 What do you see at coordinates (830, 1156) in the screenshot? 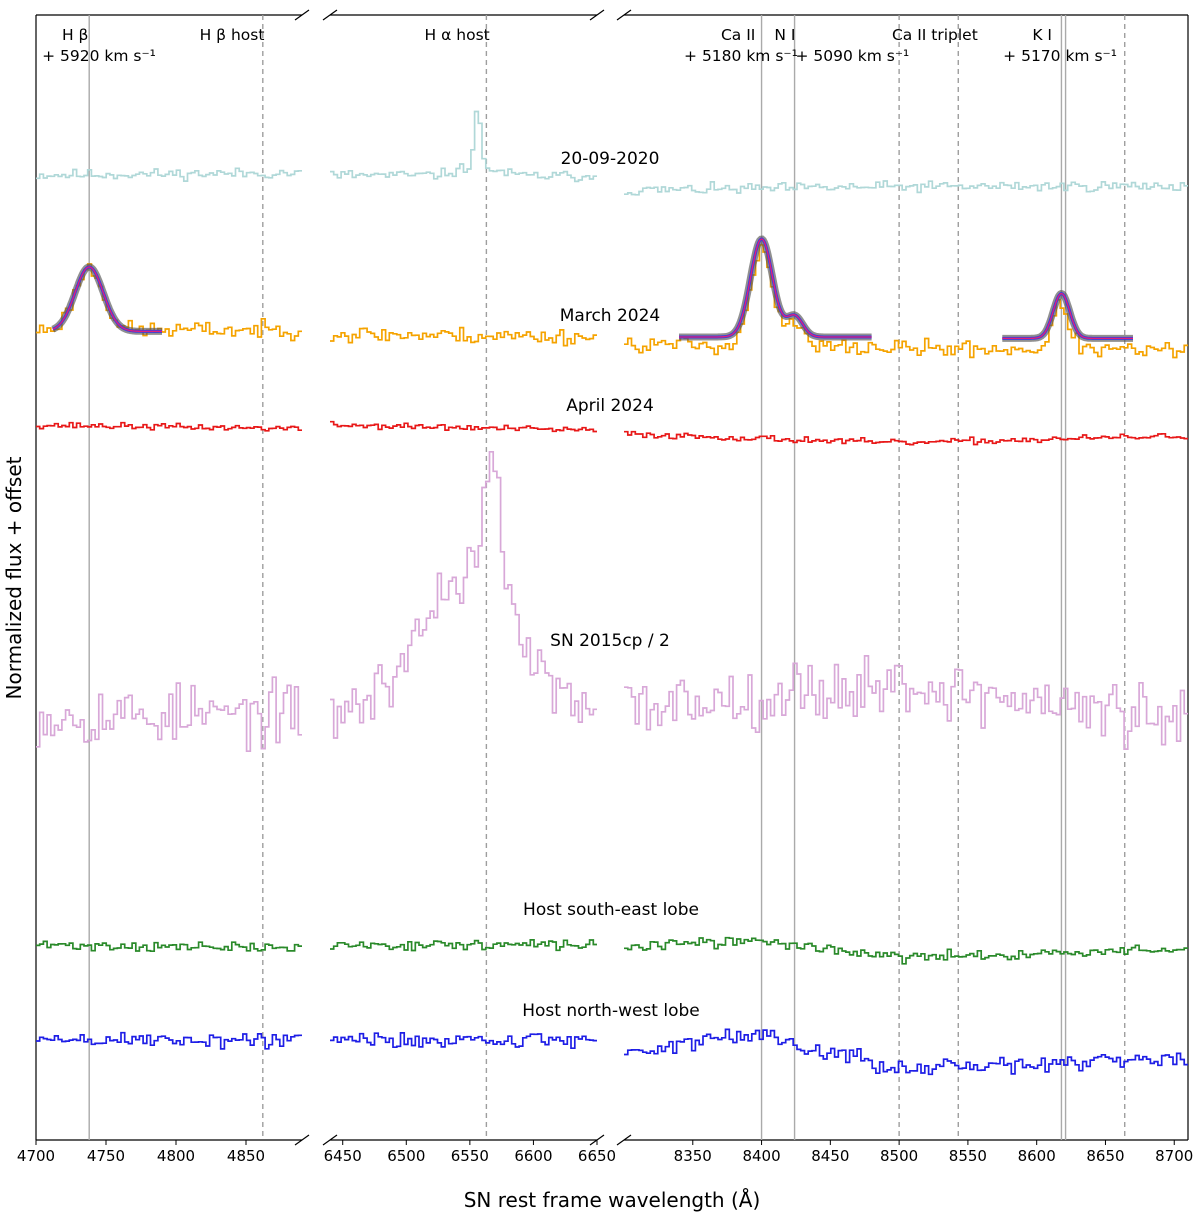
I see `x-tick-label: 8450` at bounding box center [830, 1156].